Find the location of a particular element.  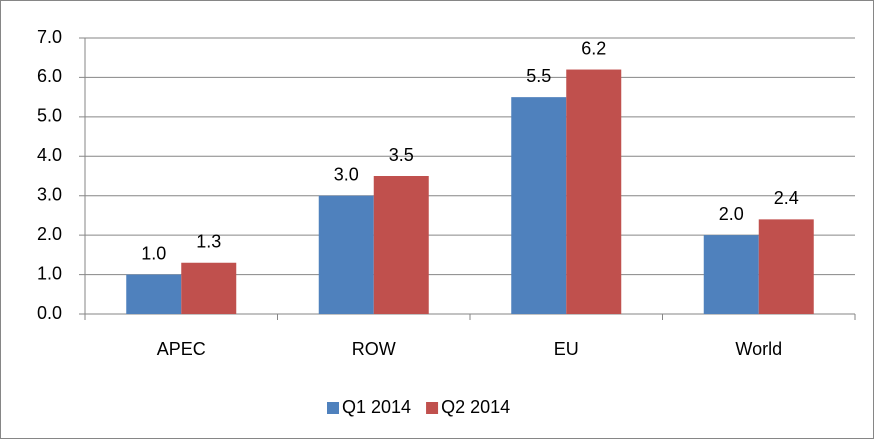

data-label: 5.5 is located at coordinates (538, 76).